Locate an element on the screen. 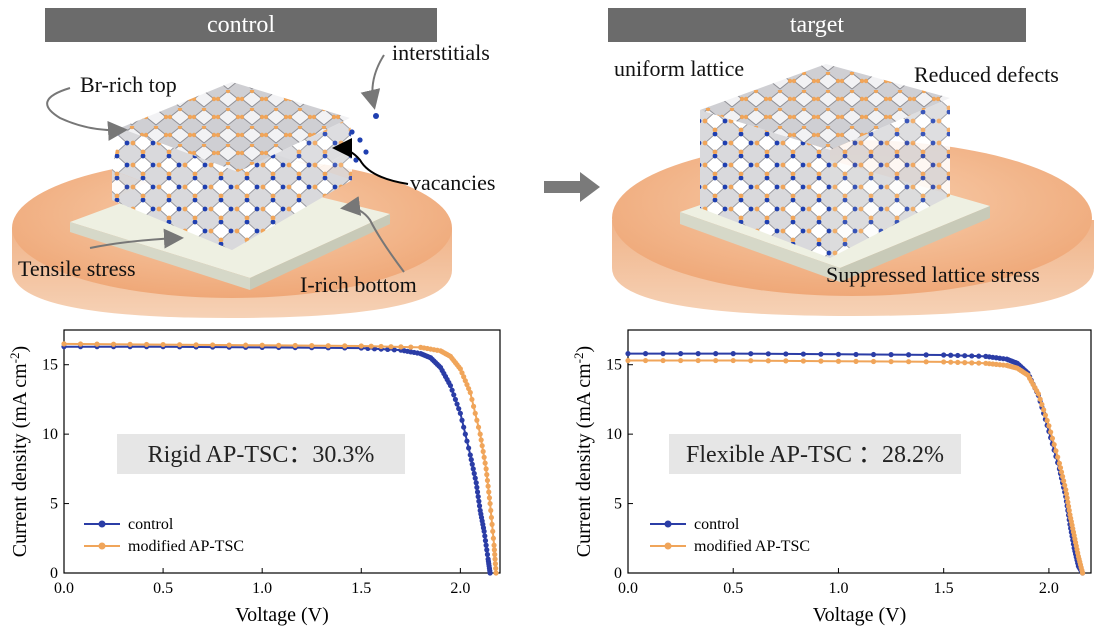  arrow-br-rich is located at coordinates (87, 114).